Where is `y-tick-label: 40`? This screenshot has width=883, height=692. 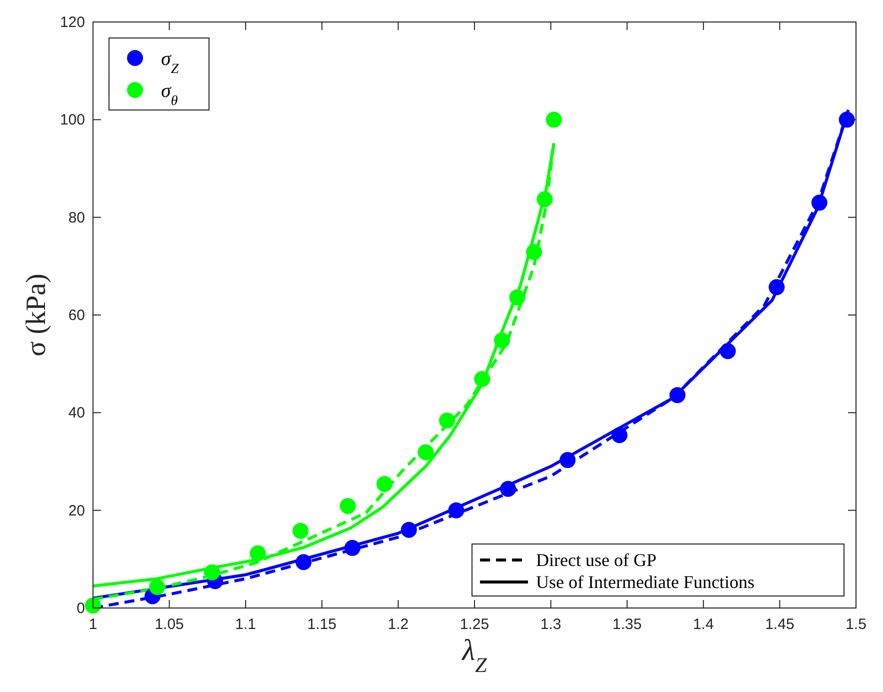 y-tick-label: 40 is located at coordinates (76, 413).